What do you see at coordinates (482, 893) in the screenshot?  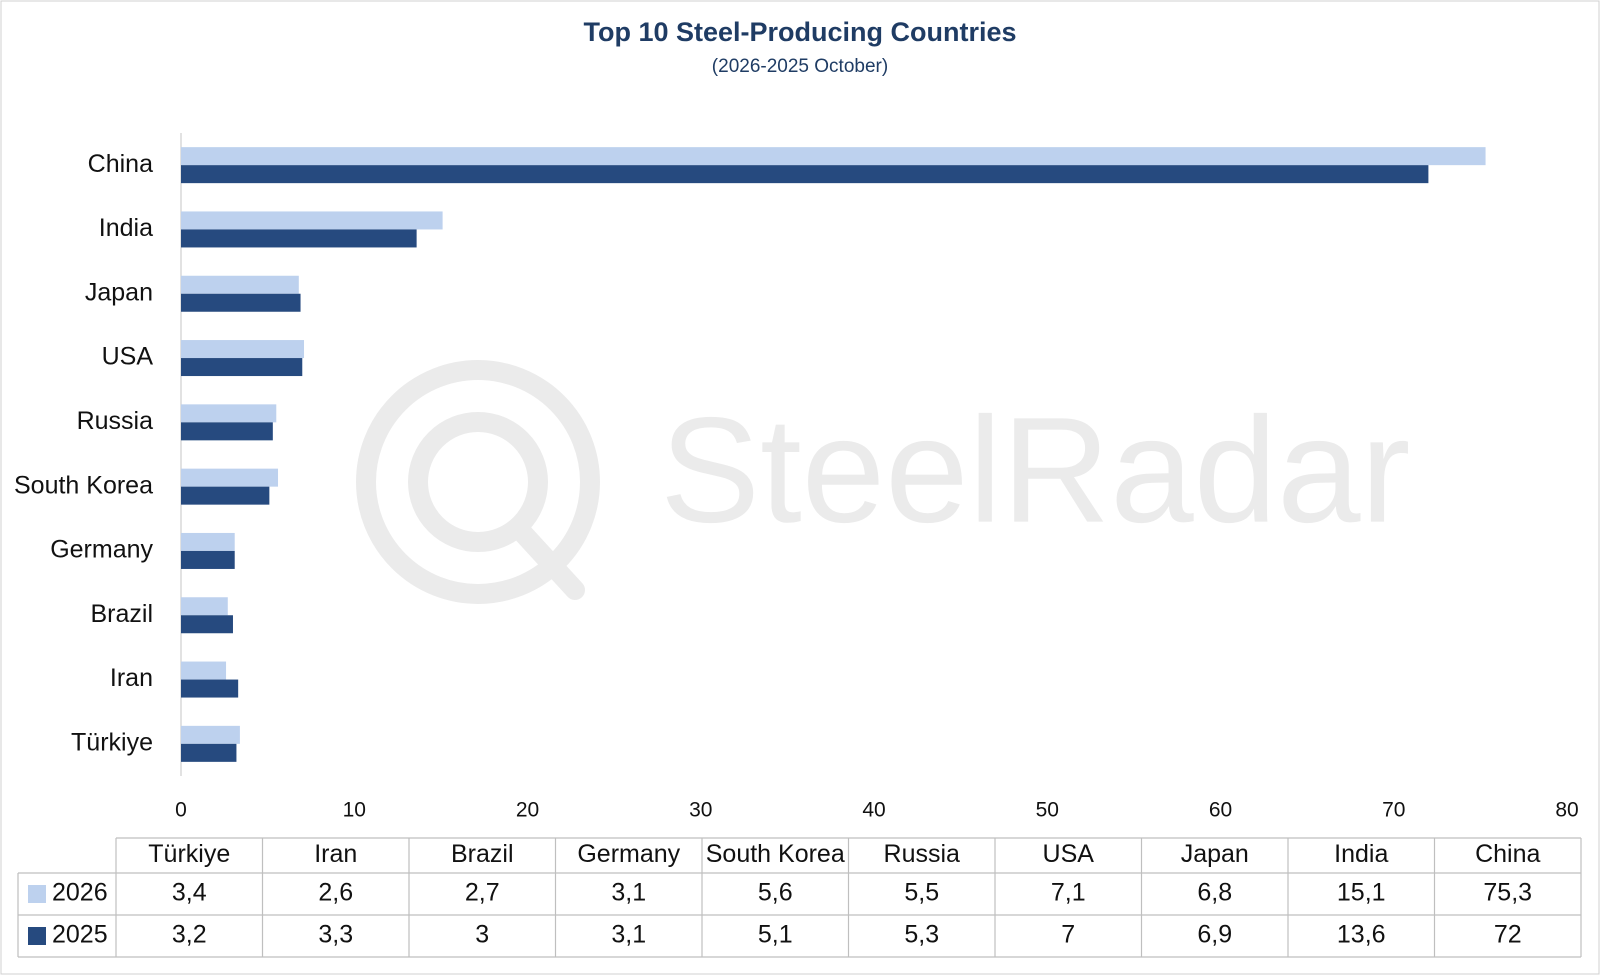 I see `table-cell: 2,7` at bounding box center [482, 893].